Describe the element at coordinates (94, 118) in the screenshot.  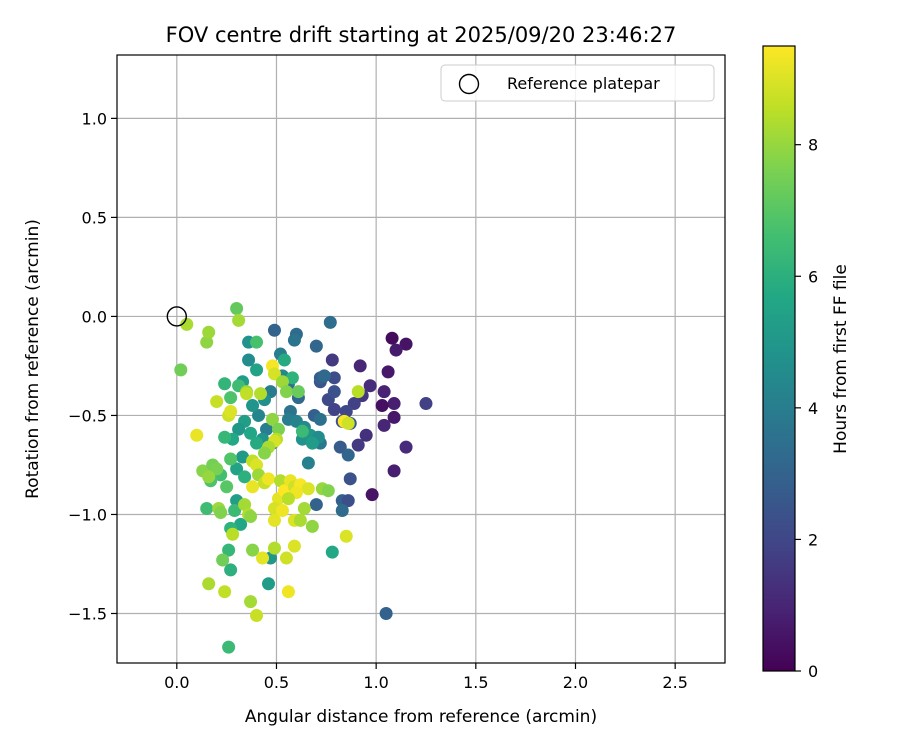
I see `y-tick-label: 1.0` at that location.